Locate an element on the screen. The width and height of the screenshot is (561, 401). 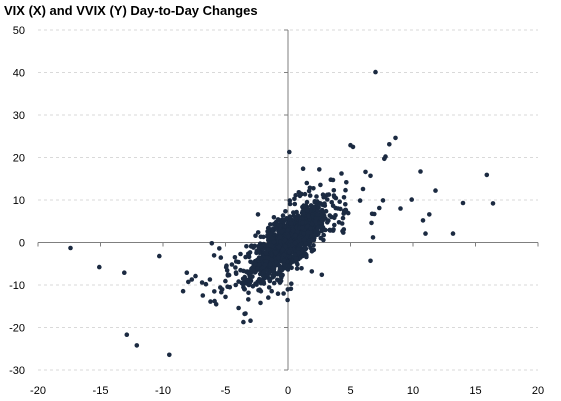
x-tick-label: 20 is located at coordinates (538, 391).